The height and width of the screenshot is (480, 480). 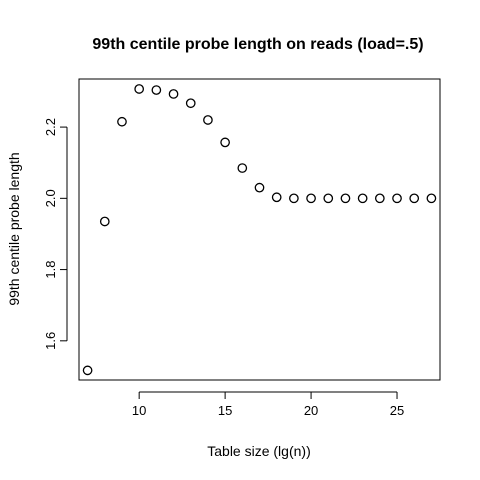 I want to click on y-axis-label: 99th centile probe length, so click(x=14, y=228).